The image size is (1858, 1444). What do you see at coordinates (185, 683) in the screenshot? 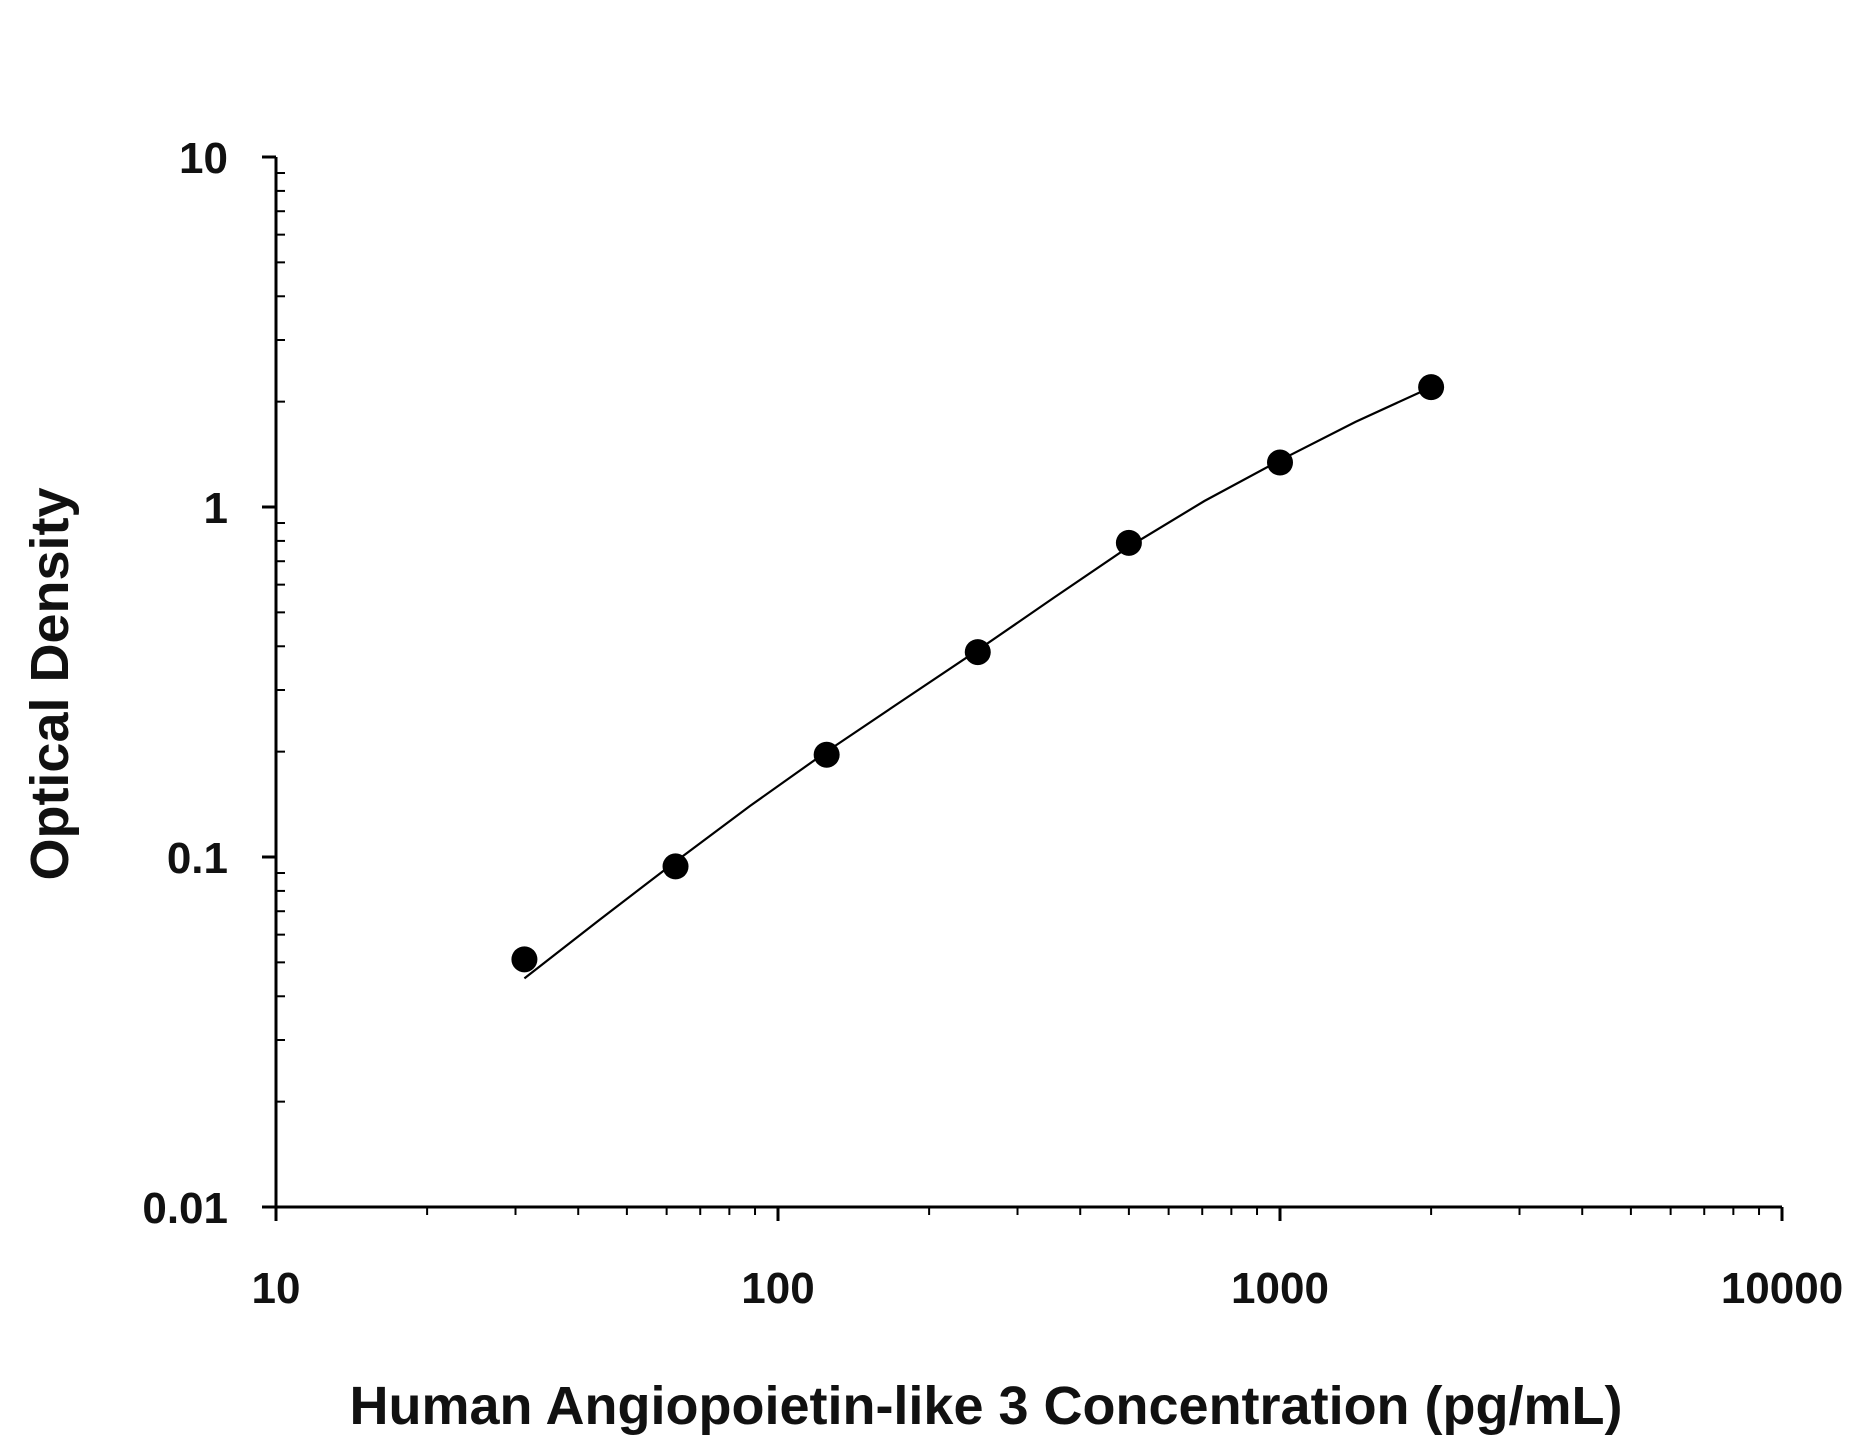
I see `y-tick-labels: 0.01 0.1 1 10` at bounding box center [185, 683].